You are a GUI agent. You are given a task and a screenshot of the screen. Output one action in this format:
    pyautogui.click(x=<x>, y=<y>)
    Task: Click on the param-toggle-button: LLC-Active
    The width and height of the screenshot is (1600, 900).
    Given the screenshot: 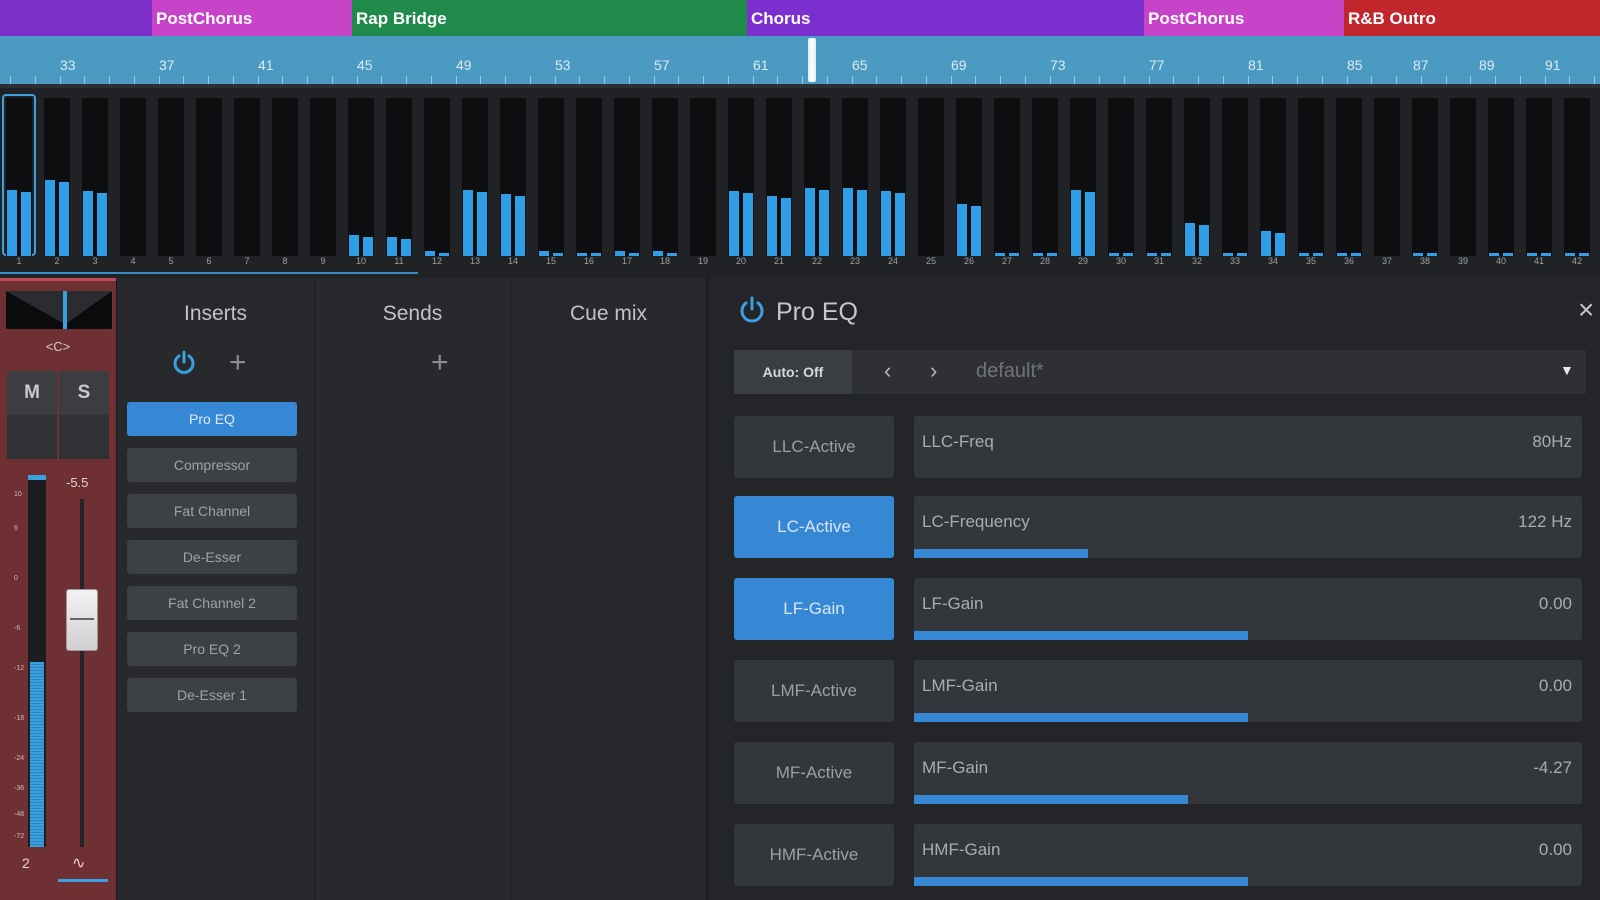 What is the action you would take?
    pyautogui.click(x=814, y=447)
    